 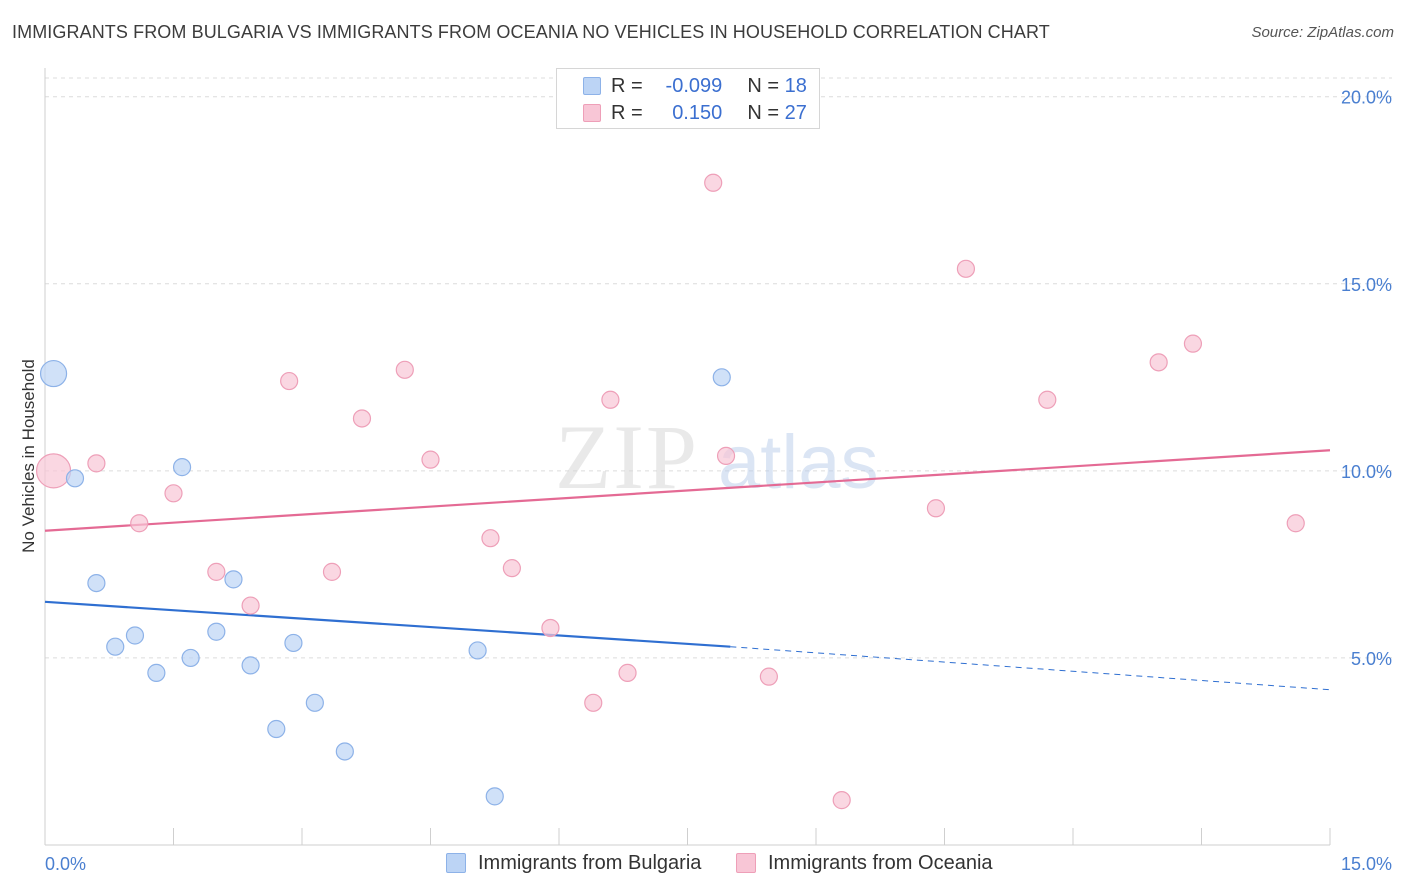 I want to click on x-tick-label: 15.0%, so click(x=1366, y=864).